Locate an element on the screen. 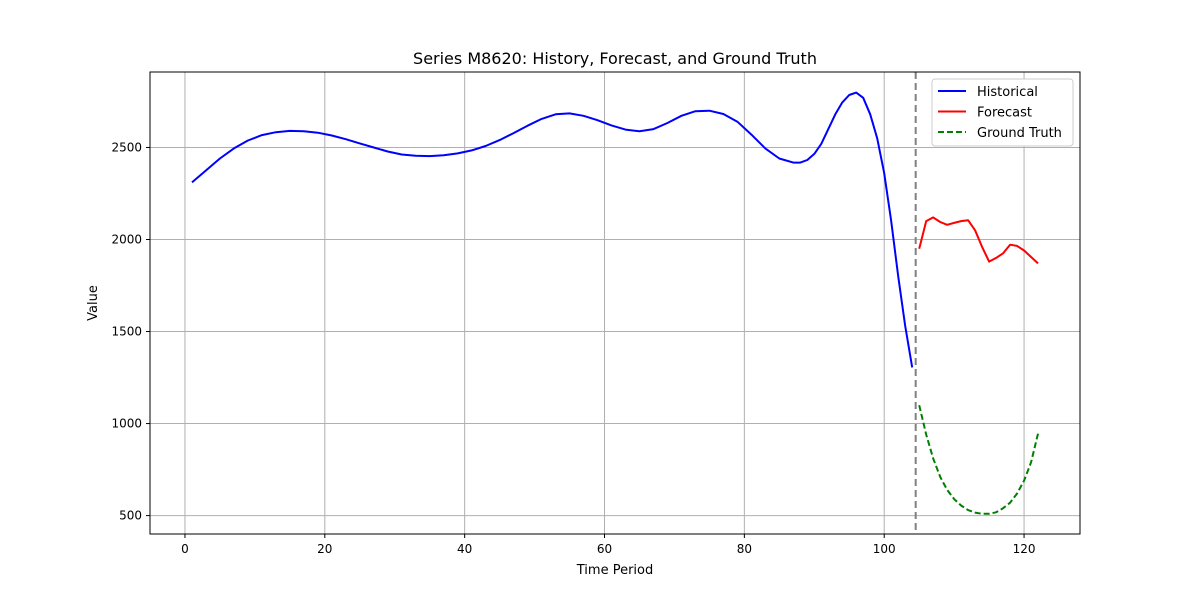 Image resolution: width=1200 pixels, height=600 pixels. x-tick-label: 120 is located at coordinates (1024, 549).